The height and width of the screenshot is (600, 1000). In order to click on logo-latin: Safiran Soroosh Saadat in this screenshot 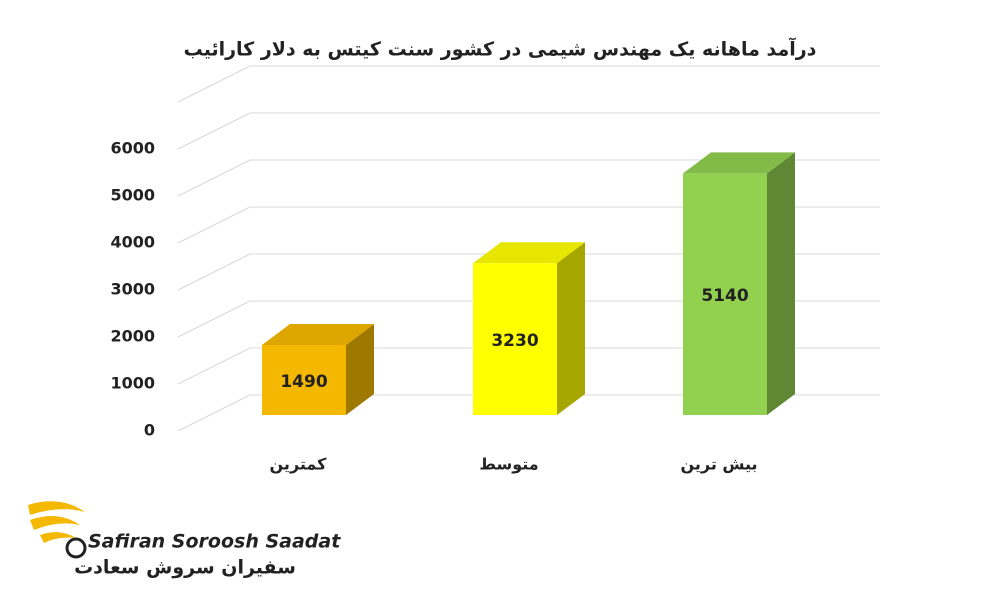, I will do `click(214, 542)`.